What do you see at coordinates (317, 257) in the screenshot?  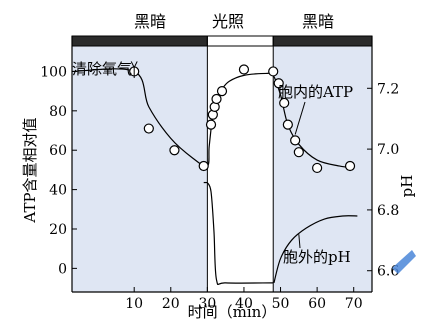 I see `ph-series-label: 胞外的pH` at bounding box center [317, 257].